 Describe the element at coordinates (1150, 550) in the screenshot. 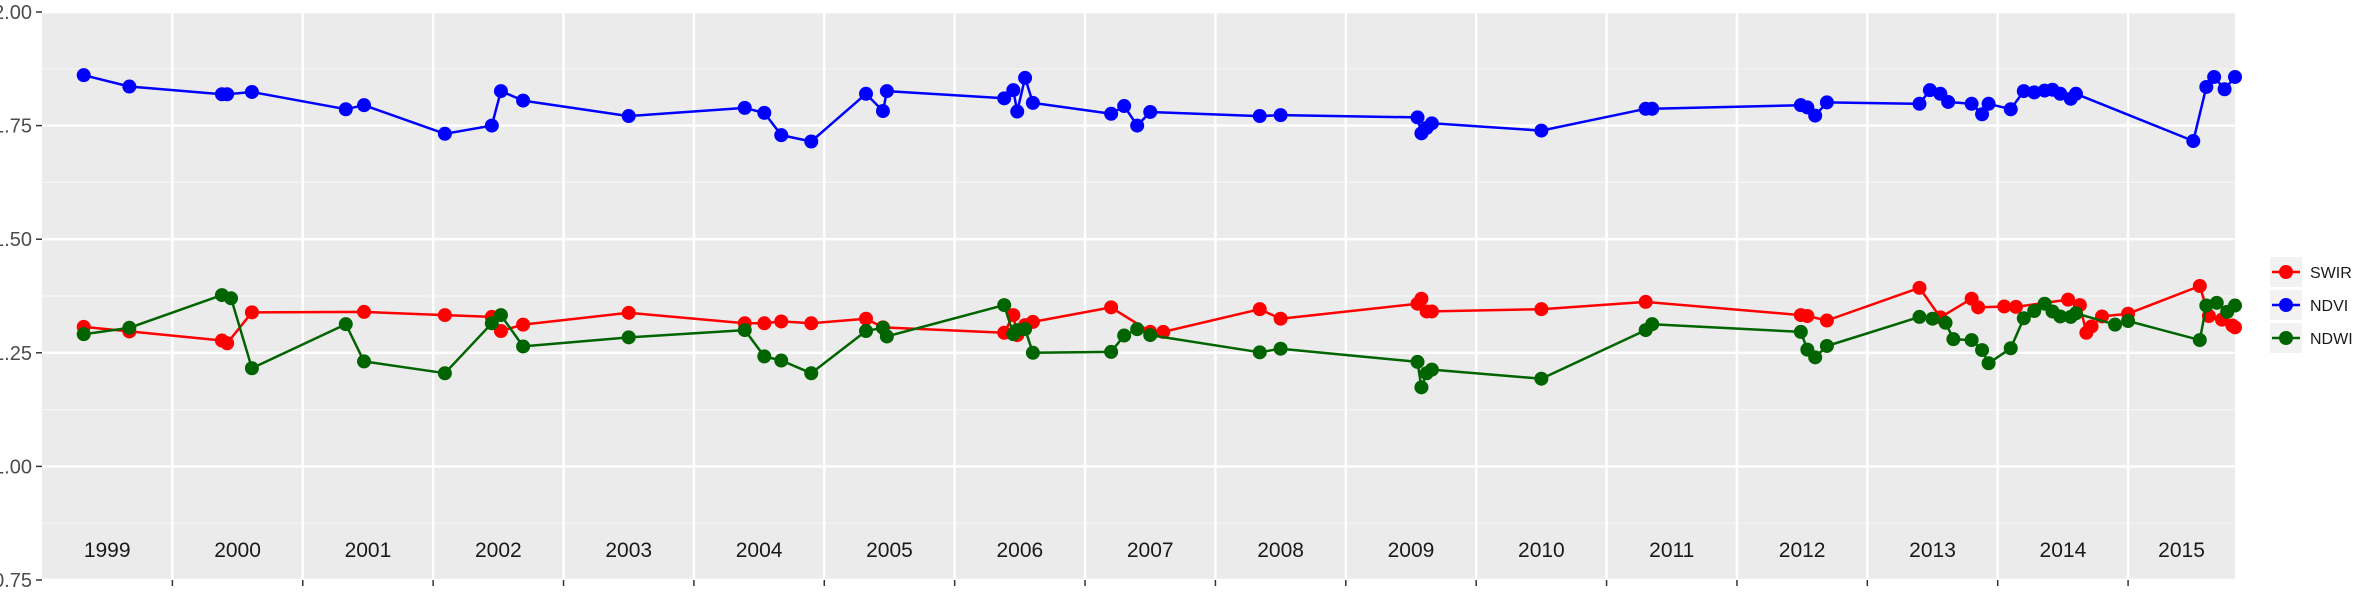

I see `year-label: 2007` at that location.